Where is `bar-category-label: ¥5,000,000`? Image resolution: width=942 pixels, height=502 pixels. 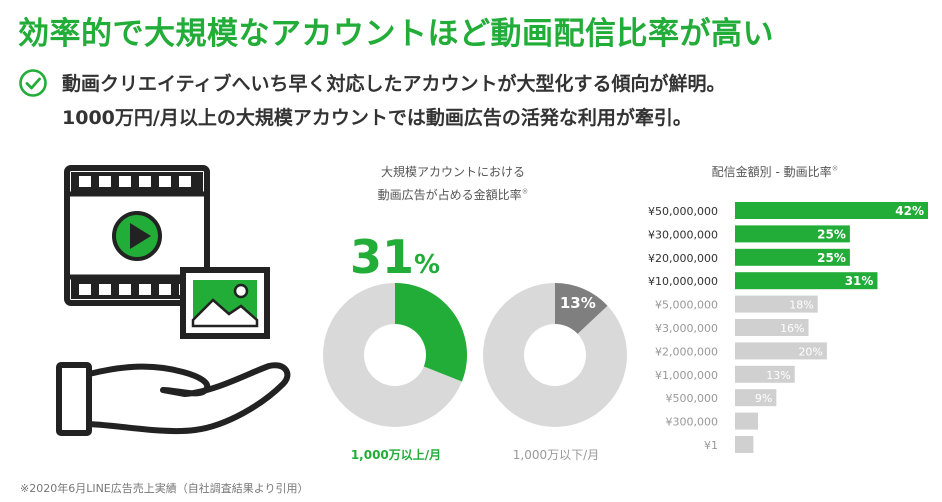 bar-category-label: ¥5,000,000 is located at coordinates (686, 305).